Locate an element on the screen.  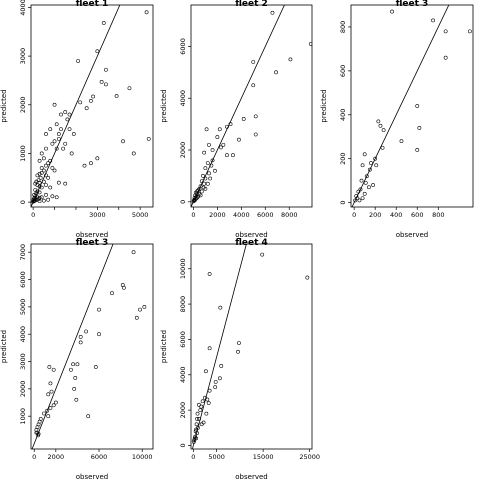
x-tick-label: 2000 is located at coordinates (217, 215).